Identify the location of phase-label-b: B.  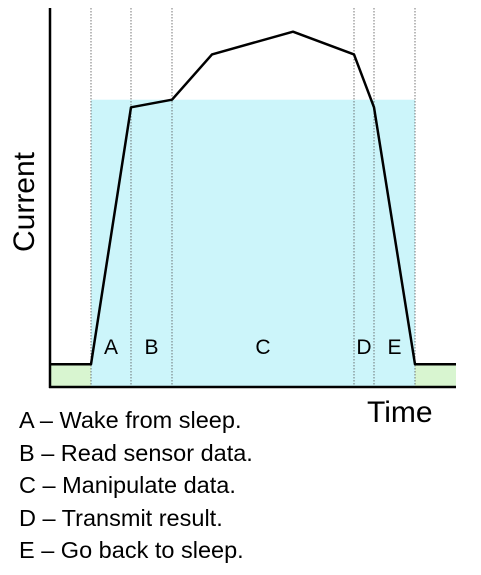
(151, 347).